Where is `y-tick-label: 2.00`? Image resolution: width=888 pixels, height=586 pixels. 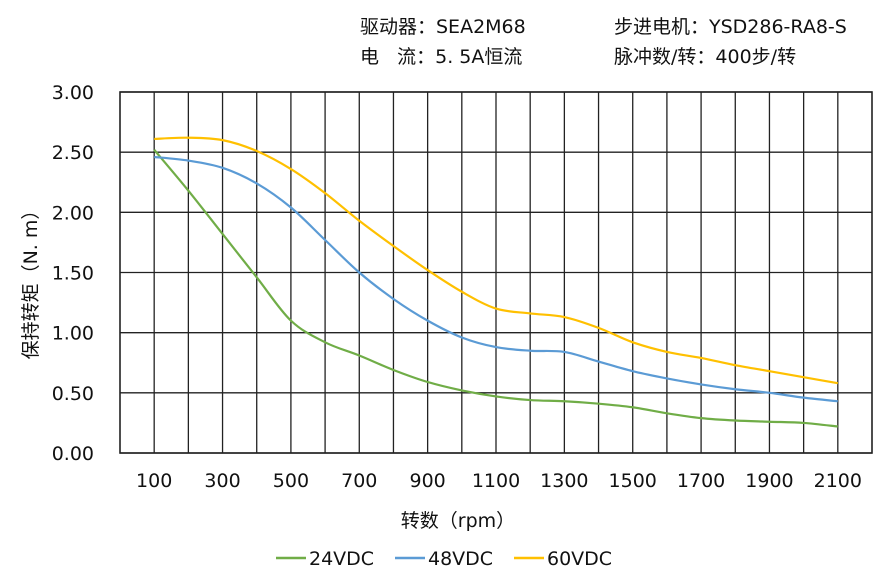 y-tick-label: 2.00 is located at coordinates (73, 213).